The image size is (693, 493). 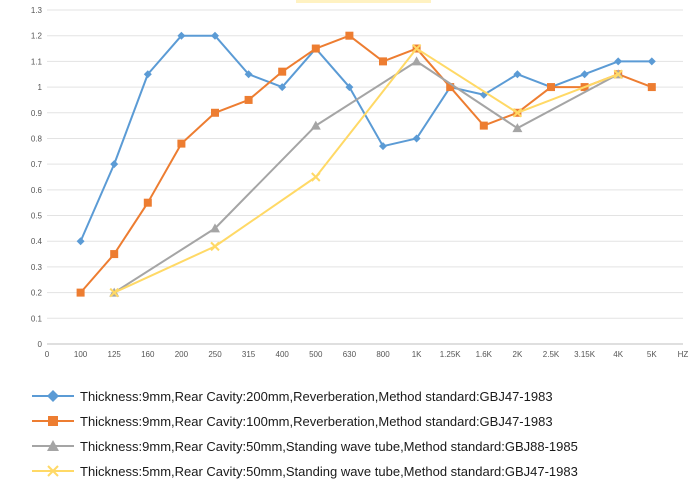 What do you see at coordinates (37, 61) in the screenshot?
I see `y-tick-label: 1.1` at bounding box center [37, 61].